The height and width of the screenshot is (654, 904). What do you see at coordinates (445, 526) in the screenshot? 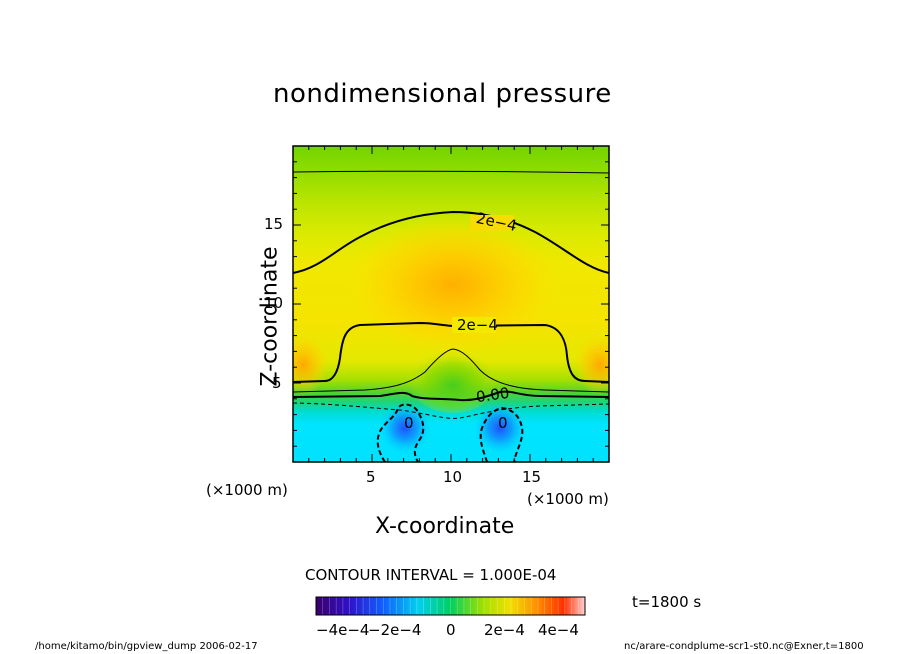
I see `x-axis-title: X-coordinate` at bounding box center [445, 526].